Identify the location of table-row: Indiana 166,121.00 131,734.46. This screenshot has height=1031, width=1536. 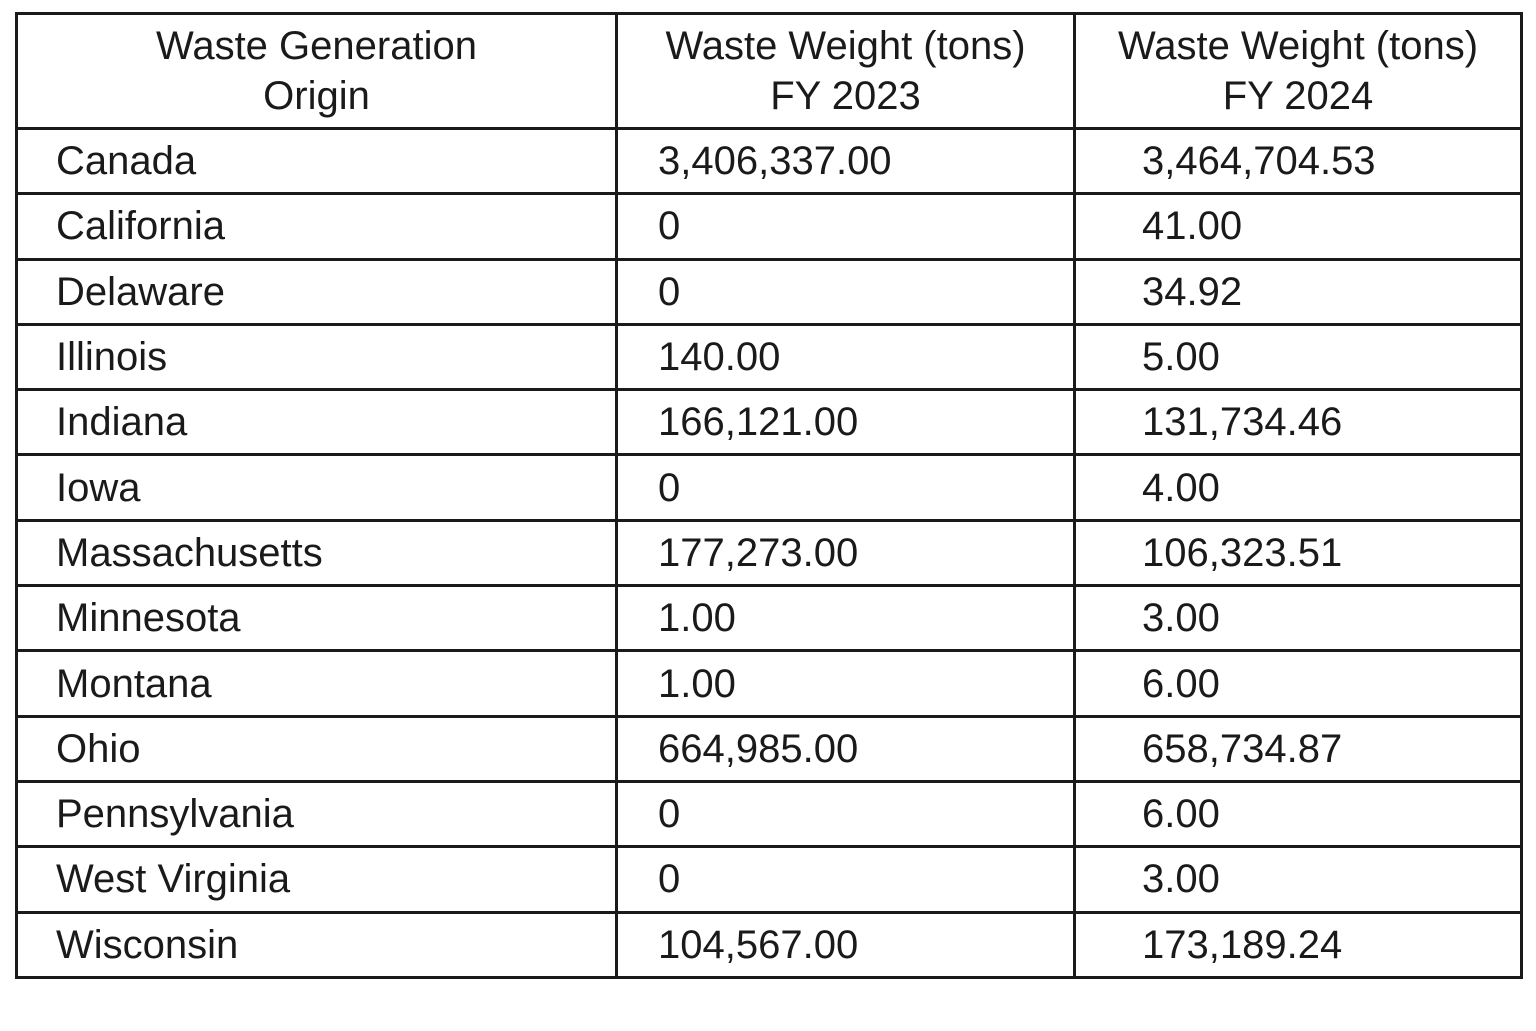
(769, 422).